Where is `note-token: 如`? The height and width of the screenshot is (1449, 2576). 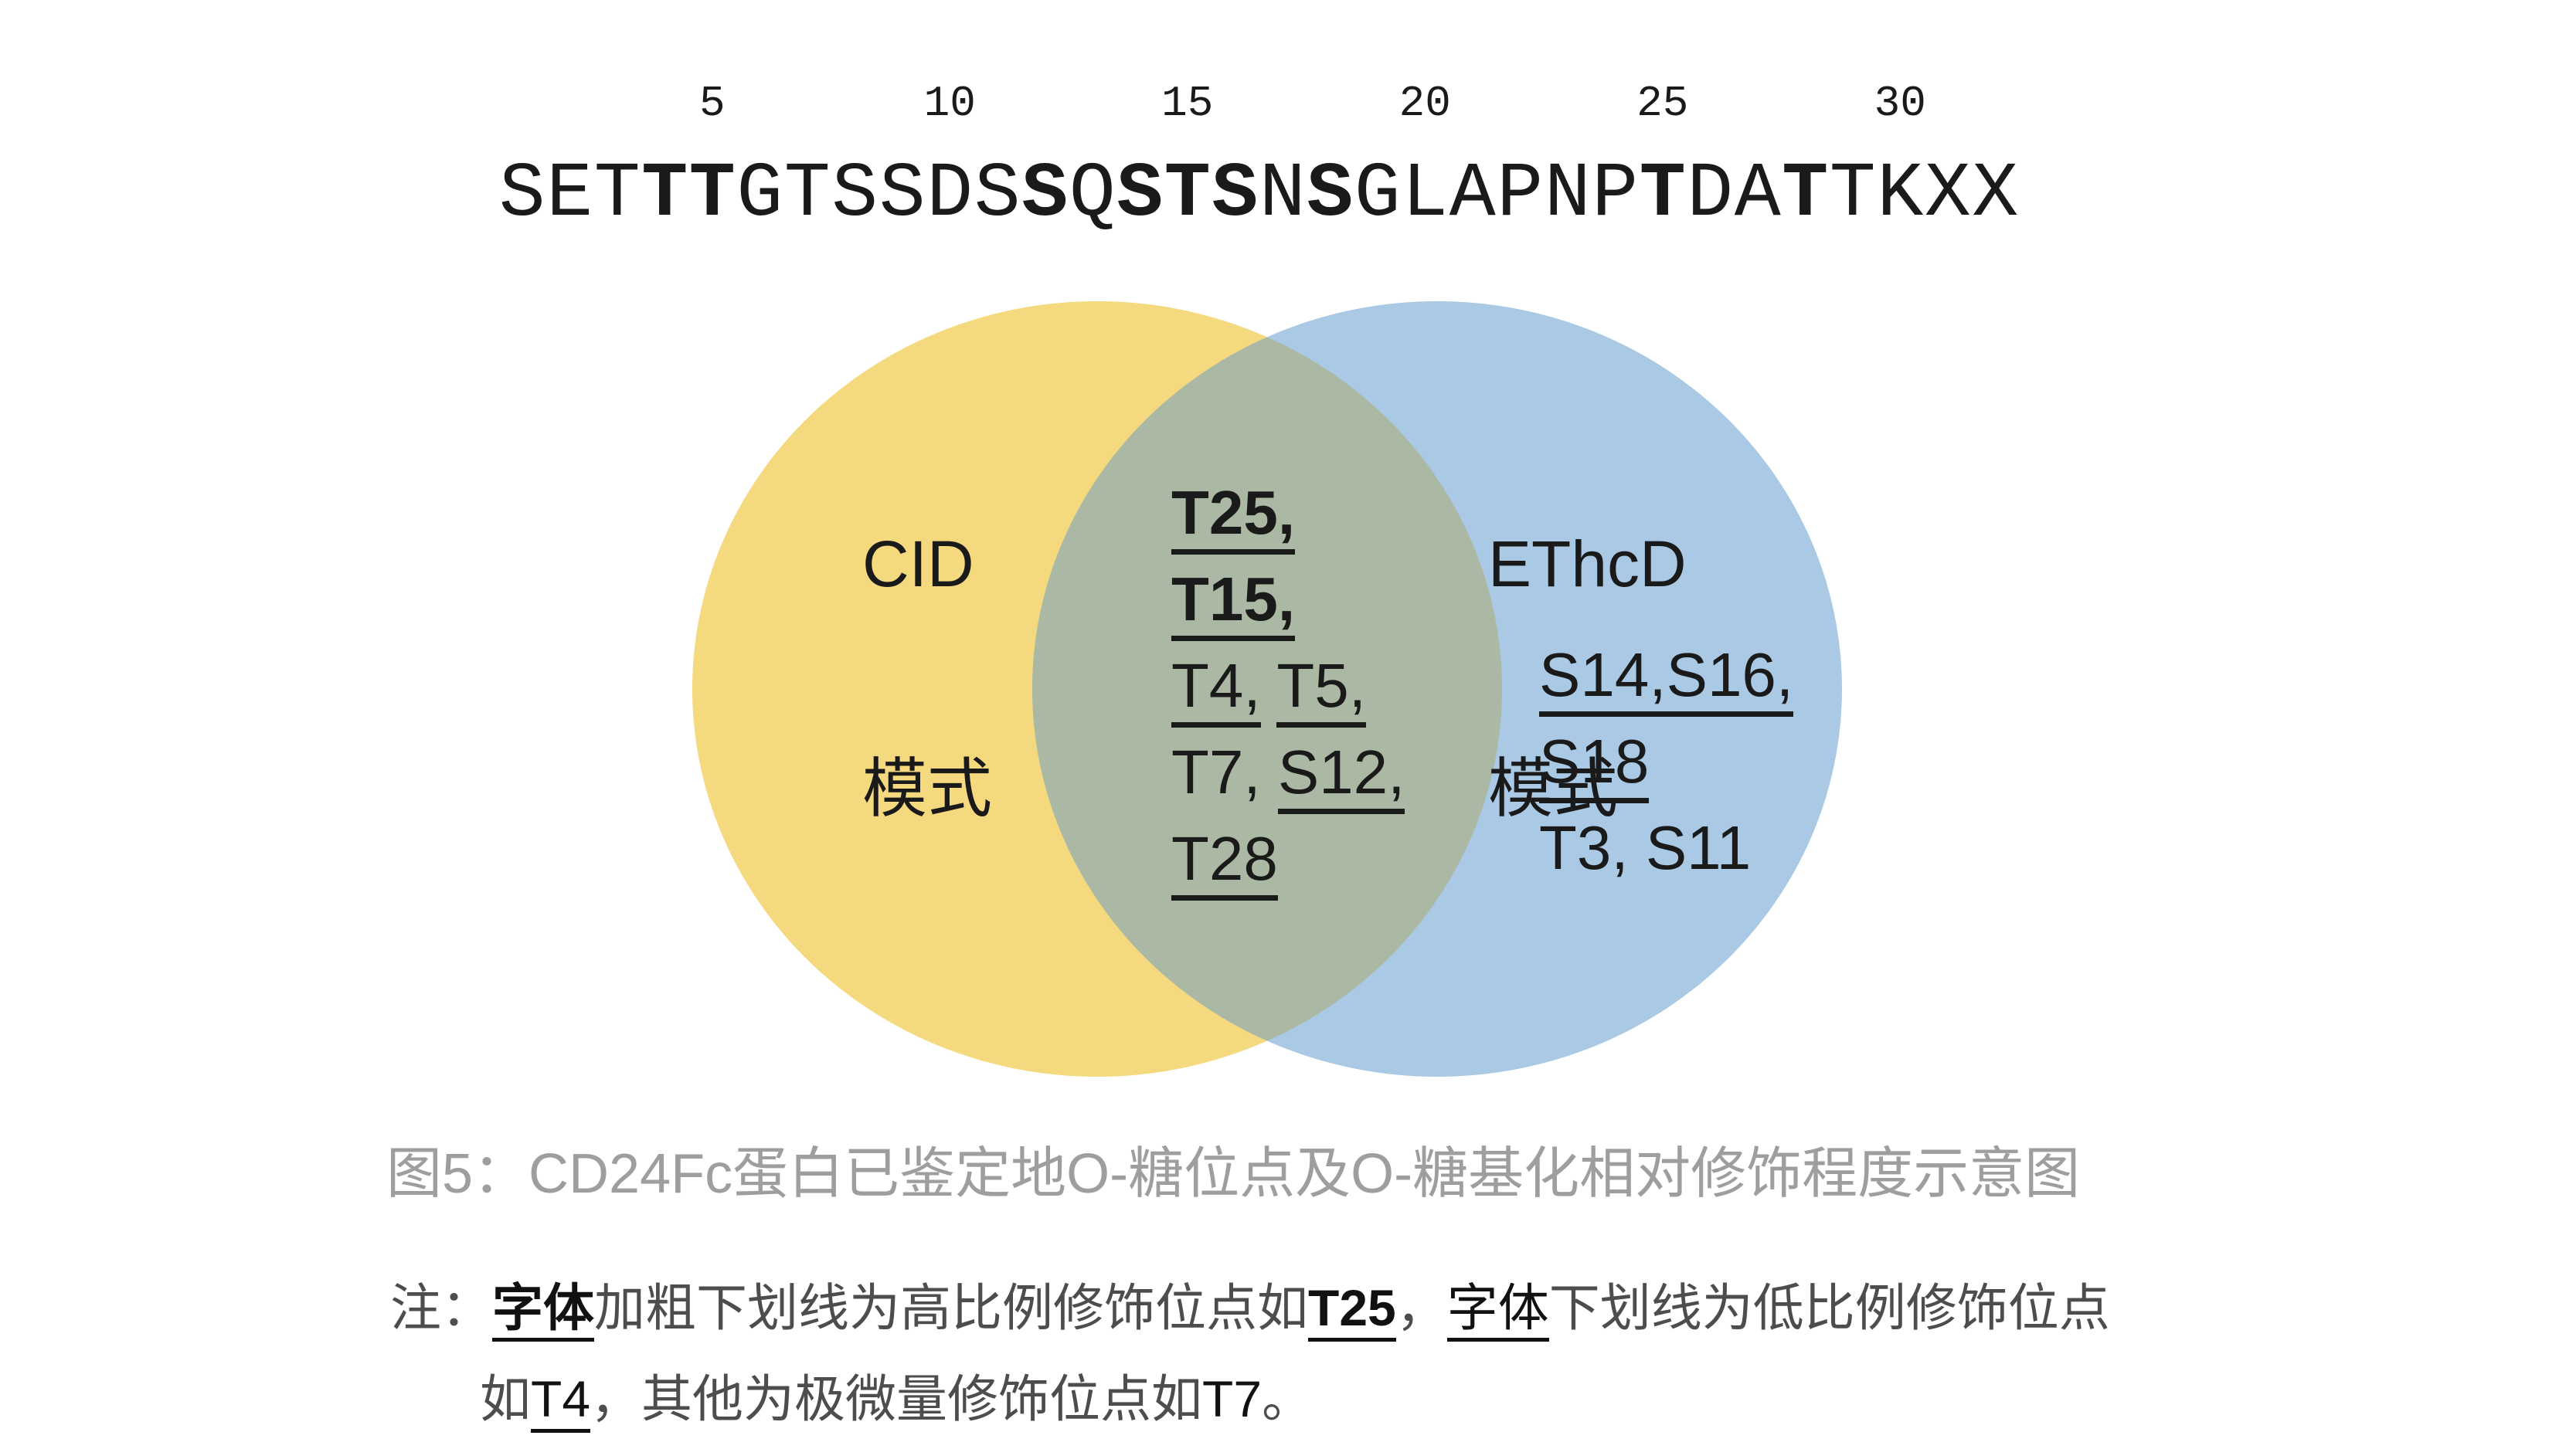
note-token: 如 is located at coordinates (505, 1398).